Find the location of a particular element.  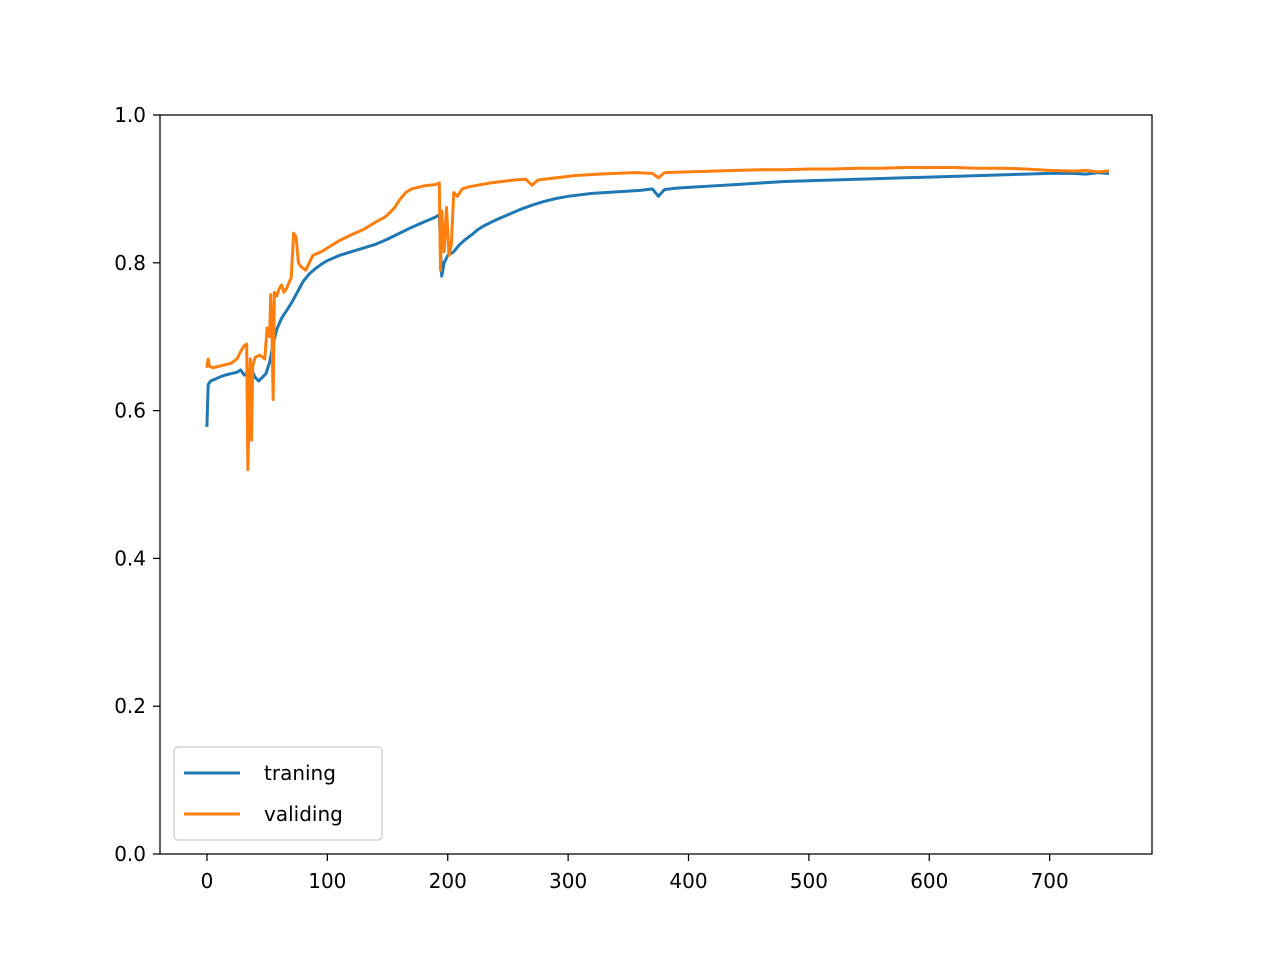

x-tick-label: 100 is located at coordinates (327, 881).